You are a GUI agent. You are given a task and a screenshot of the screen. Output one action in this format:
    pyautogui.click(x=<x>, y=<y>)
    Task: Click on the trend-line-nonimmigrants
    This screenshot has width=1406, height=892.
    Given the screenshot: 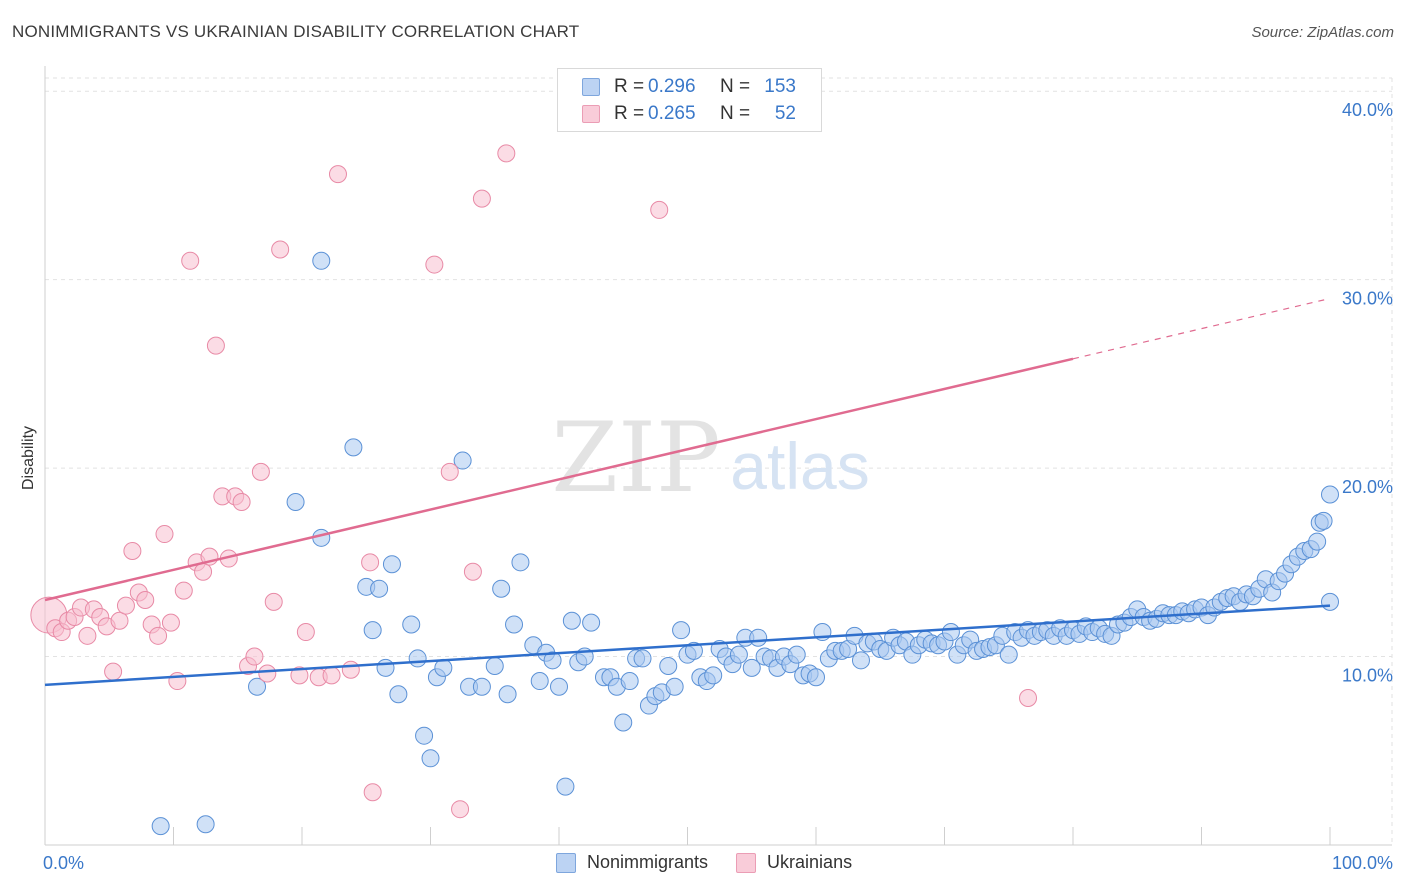 What is the action you would take?
    pyautogui.click(x=687, y=645)
    